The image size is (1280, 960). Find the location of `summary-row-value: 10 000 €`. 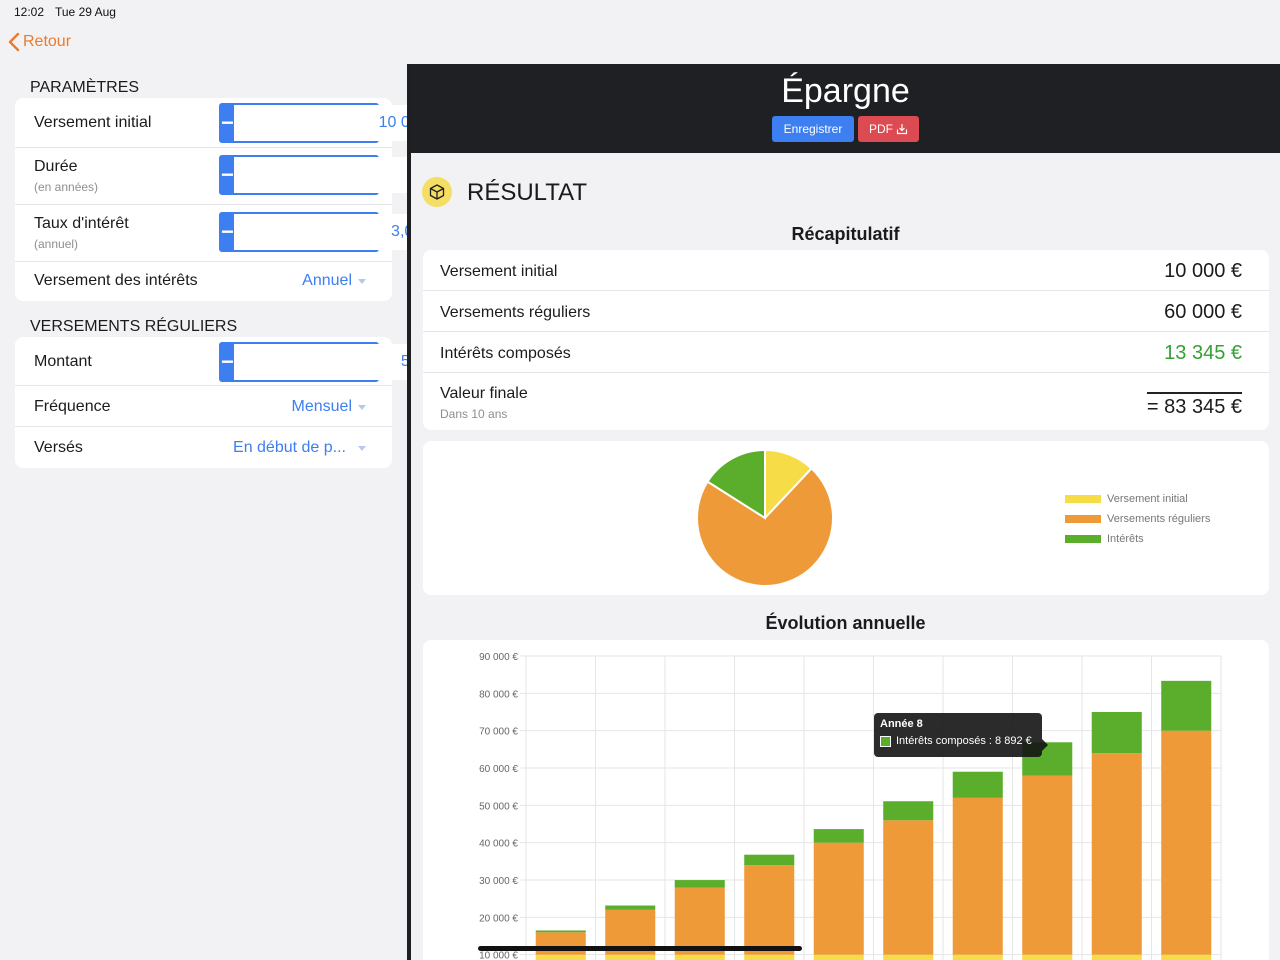

summary-row-value: 10 000 € is located at coordinates (1203, 271).